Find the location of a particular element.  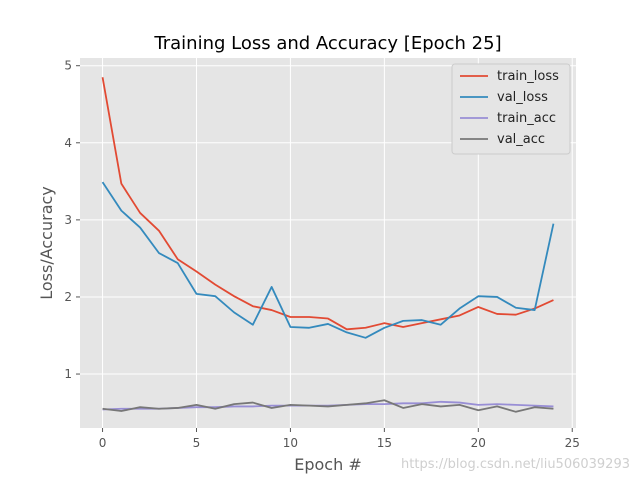

x-tick-label: 0 is located at coordinates (103, 443).